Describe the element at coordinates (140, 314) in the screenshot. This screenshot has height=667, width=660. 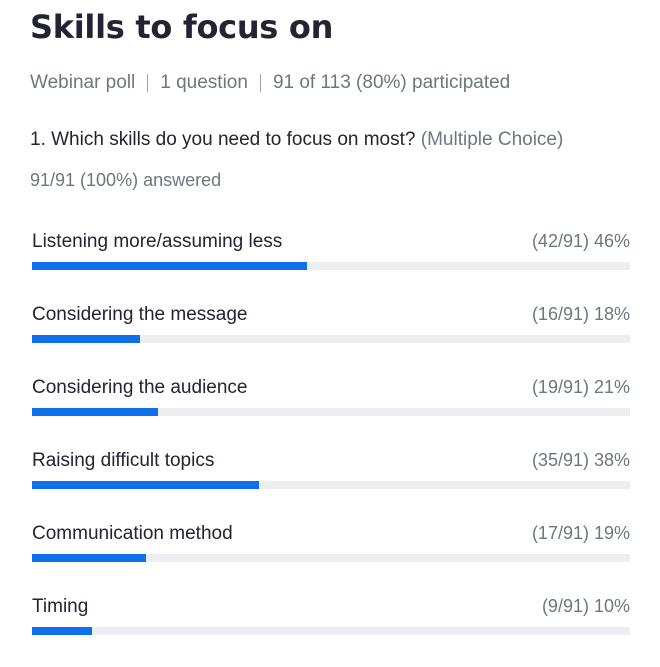
I see `answer-option-label: Considering the message` at that location.